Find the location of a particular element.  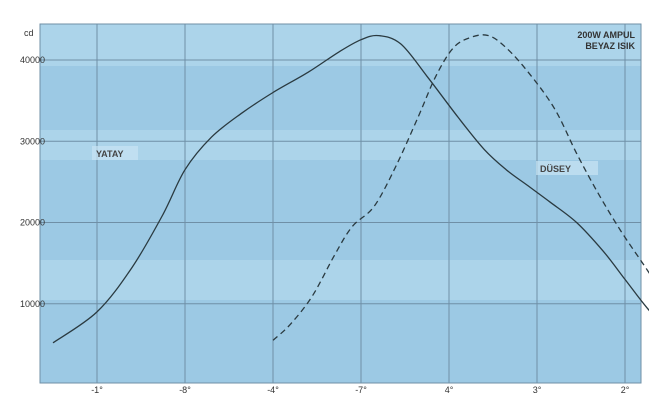

y-tick-label: 40000 is located at coordinates (32, 60).